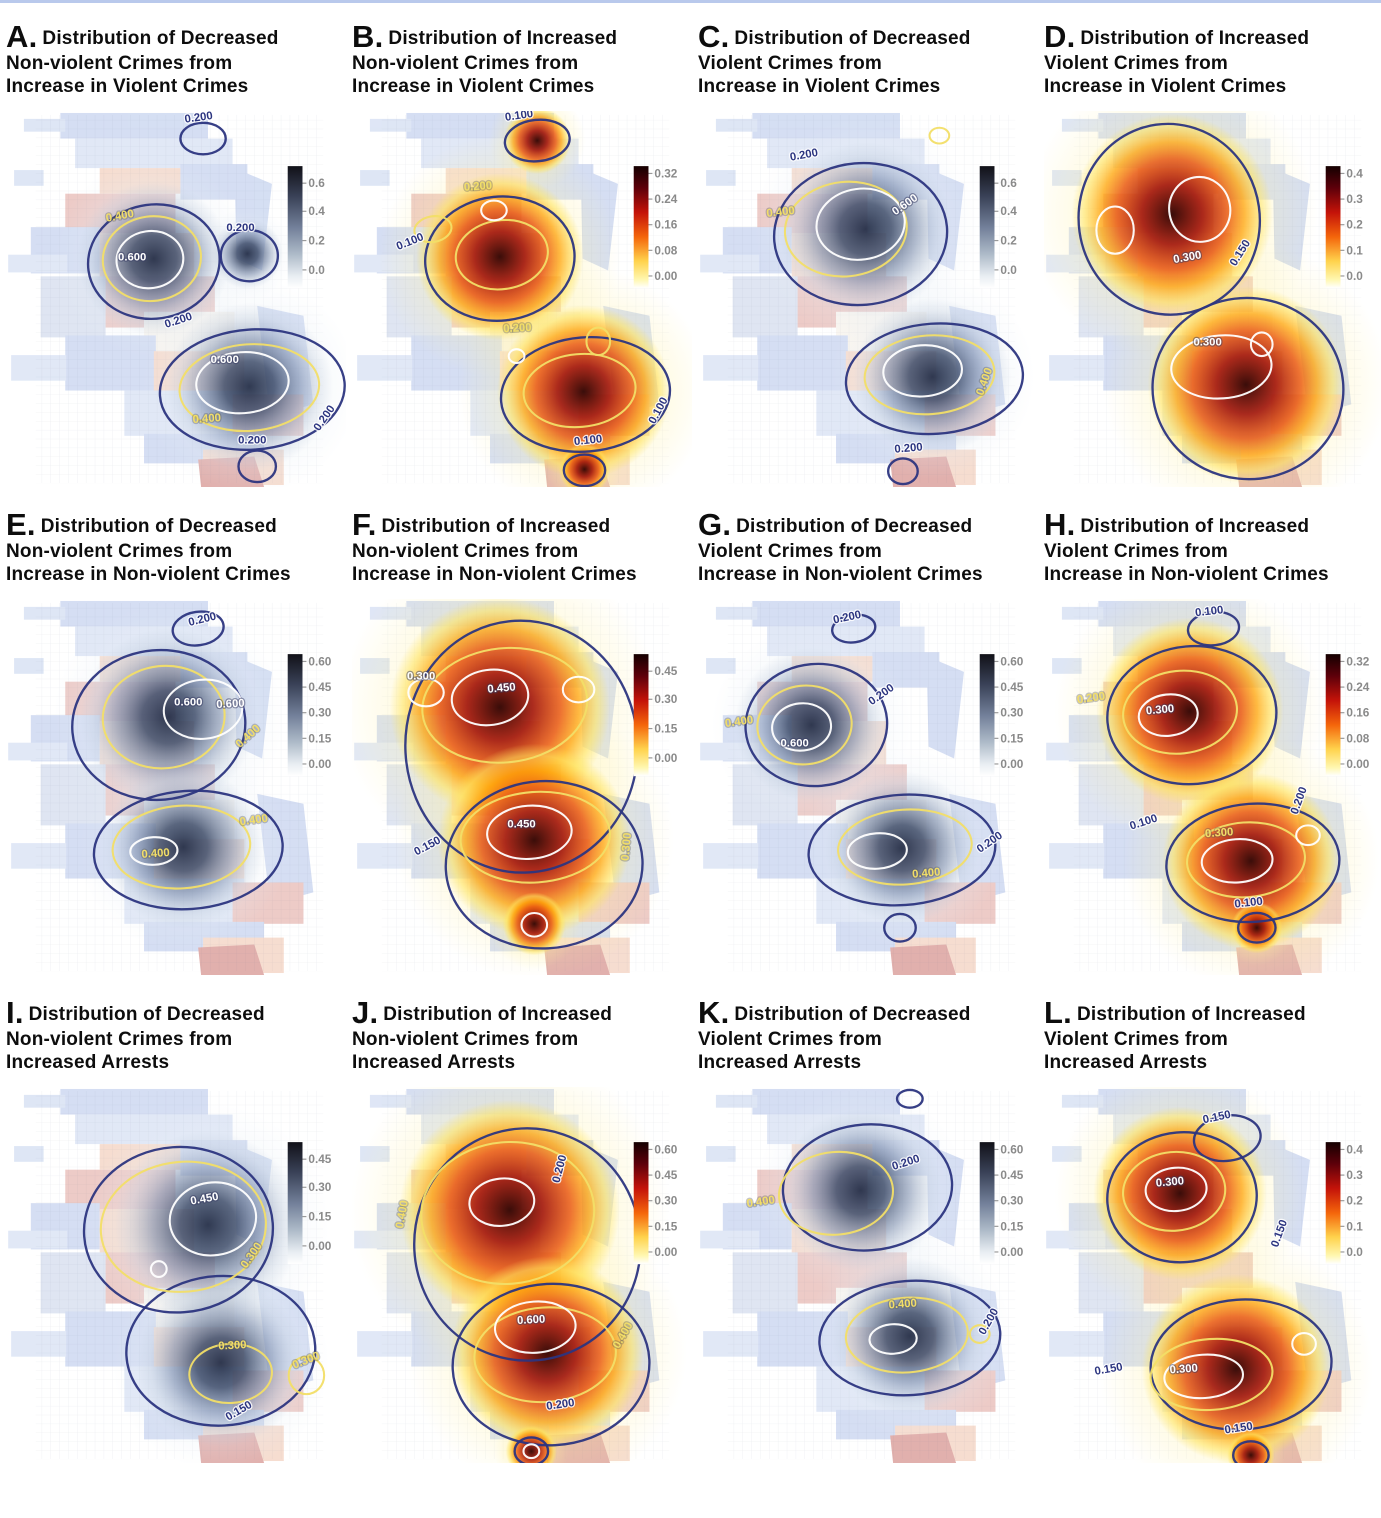 The height and width of the screenshot is (1518, 1381). Describe the element at coordinates (665, 250) in the screenshot. I see `colorbar-tick-label: 0.08` at that location.